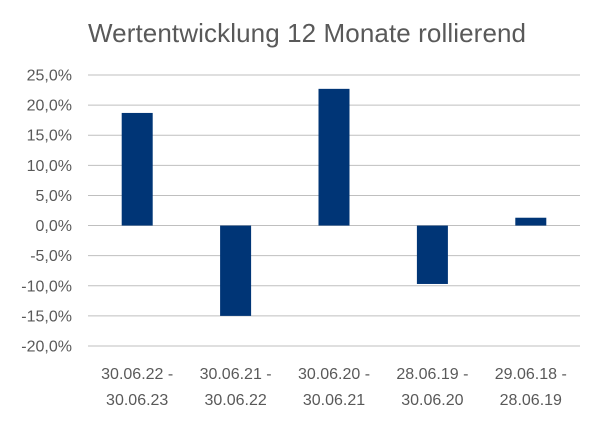 Image resolution: width=602 pixels, height=423 pixels. Describe the element at coordinates (307, 33) in the screenshot. I see `chart-title: Wertentwicklung 12 Monate rollierend` at that location.